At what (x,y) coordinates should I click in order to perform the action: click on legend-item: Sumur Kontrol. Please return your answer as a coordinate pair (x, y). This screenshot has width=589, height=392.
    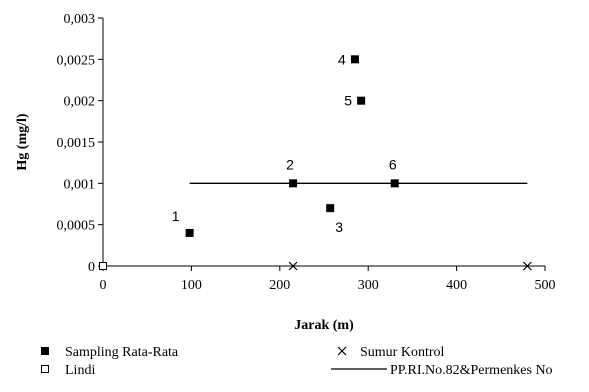
    Looking at the image, I should click on (391, 352).